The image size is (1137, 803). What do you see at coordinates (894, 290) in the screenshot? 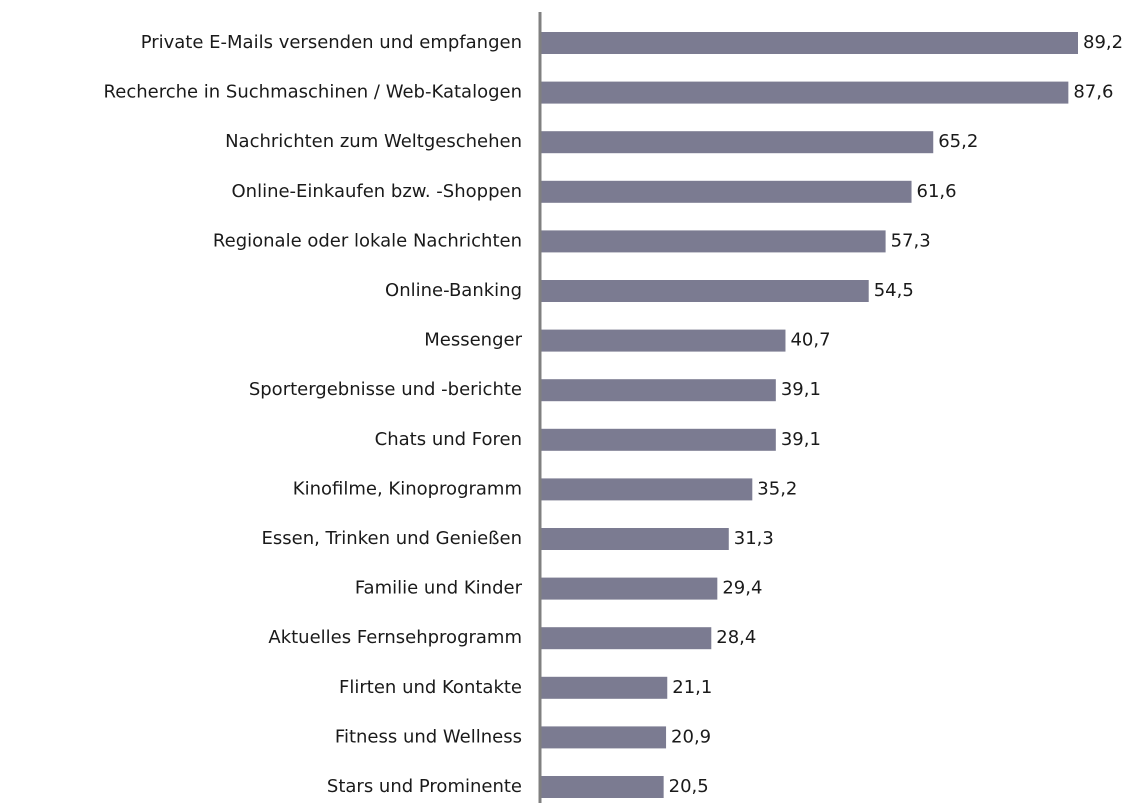
I see `value-label: 54,5` at bounding box center [894, 290].